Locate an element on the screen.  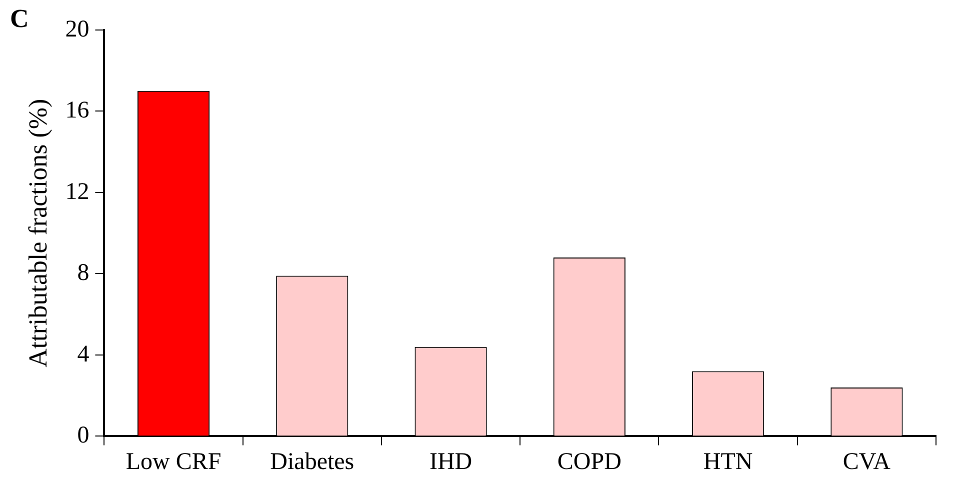
y-tick-label: 12 is located at coordinates (77, 191).